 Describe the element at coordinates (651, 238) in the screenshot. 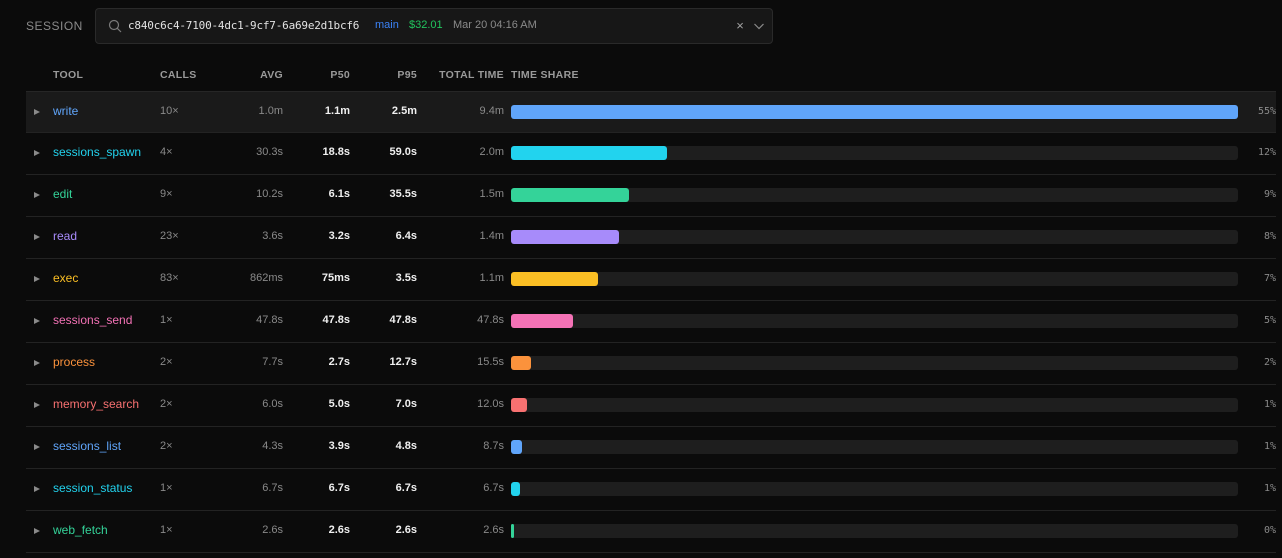

I see `table-row: read 23× 3.6s 3.2s 6.4s 1.4m 8%` at that location.